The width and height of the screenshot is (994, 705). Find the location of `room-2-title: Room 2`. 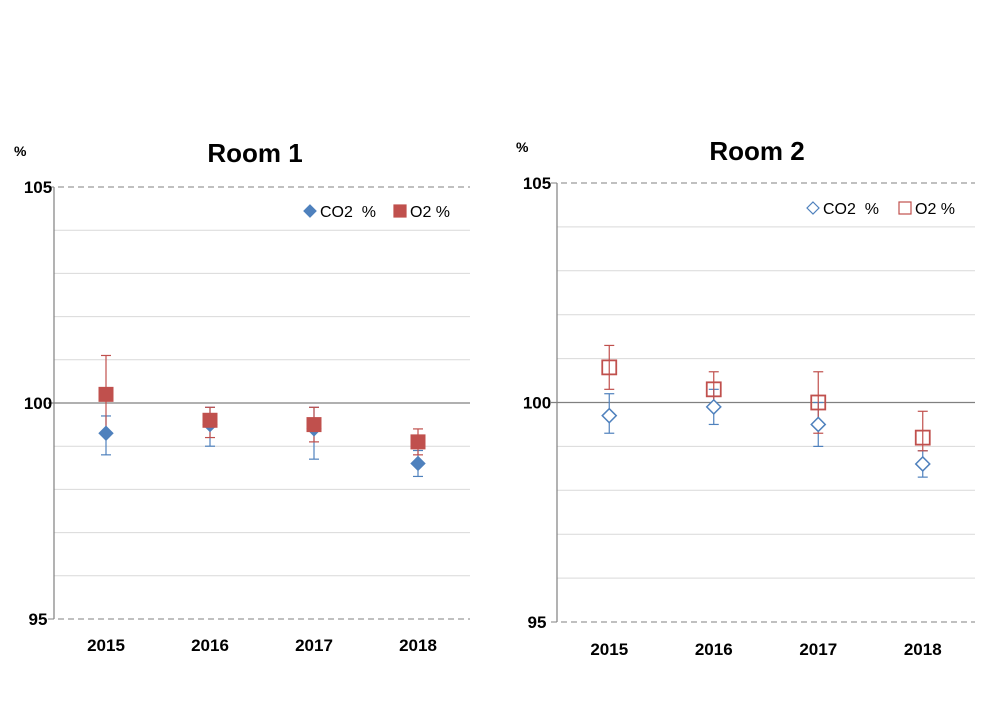

room-2-title: Room 2 is located at coordinates (756, 151).